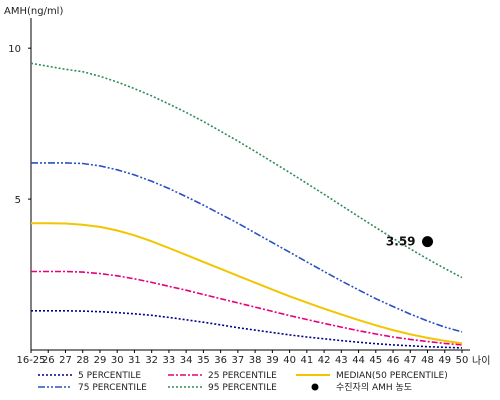 This screenshot has height=400, width=500. What do you see at coordinates (242, 376) in the screenshot?
I see `legend-label-1: 25 PERCENTILE` at bounding box center [242, 376].